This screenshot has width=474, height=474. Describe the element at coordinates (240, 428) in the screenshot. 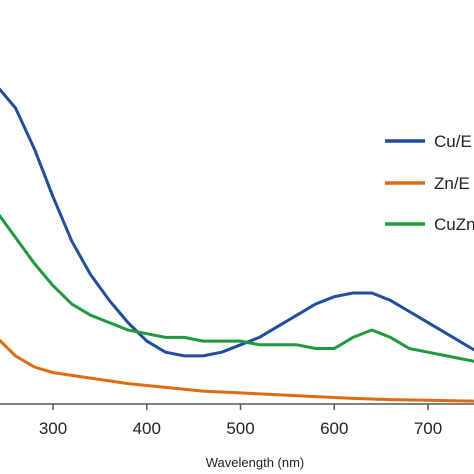

I see `x-tick-label: 500` at that location.